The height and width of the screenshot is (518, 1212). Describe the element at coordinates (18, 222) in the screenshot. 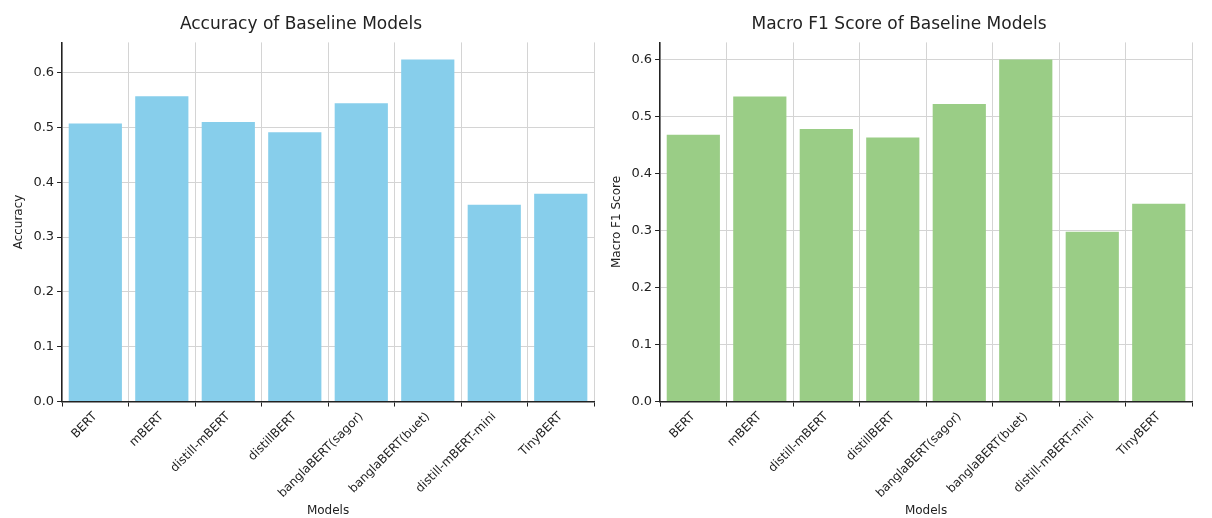

I see `y-axis-title: Accuracy` at that location.